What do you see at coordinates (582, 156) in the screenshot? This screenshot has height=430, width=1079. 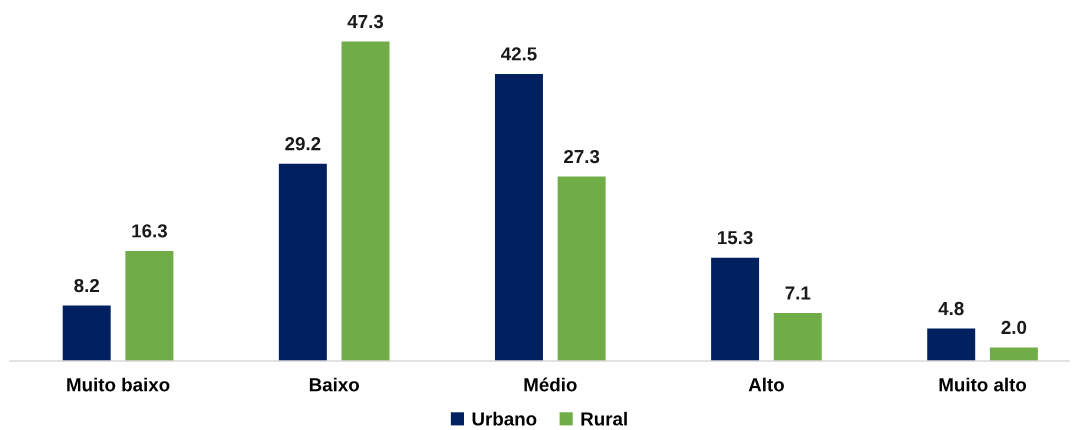 I see `data-label: 27.3` at bounding box center [582, 156].